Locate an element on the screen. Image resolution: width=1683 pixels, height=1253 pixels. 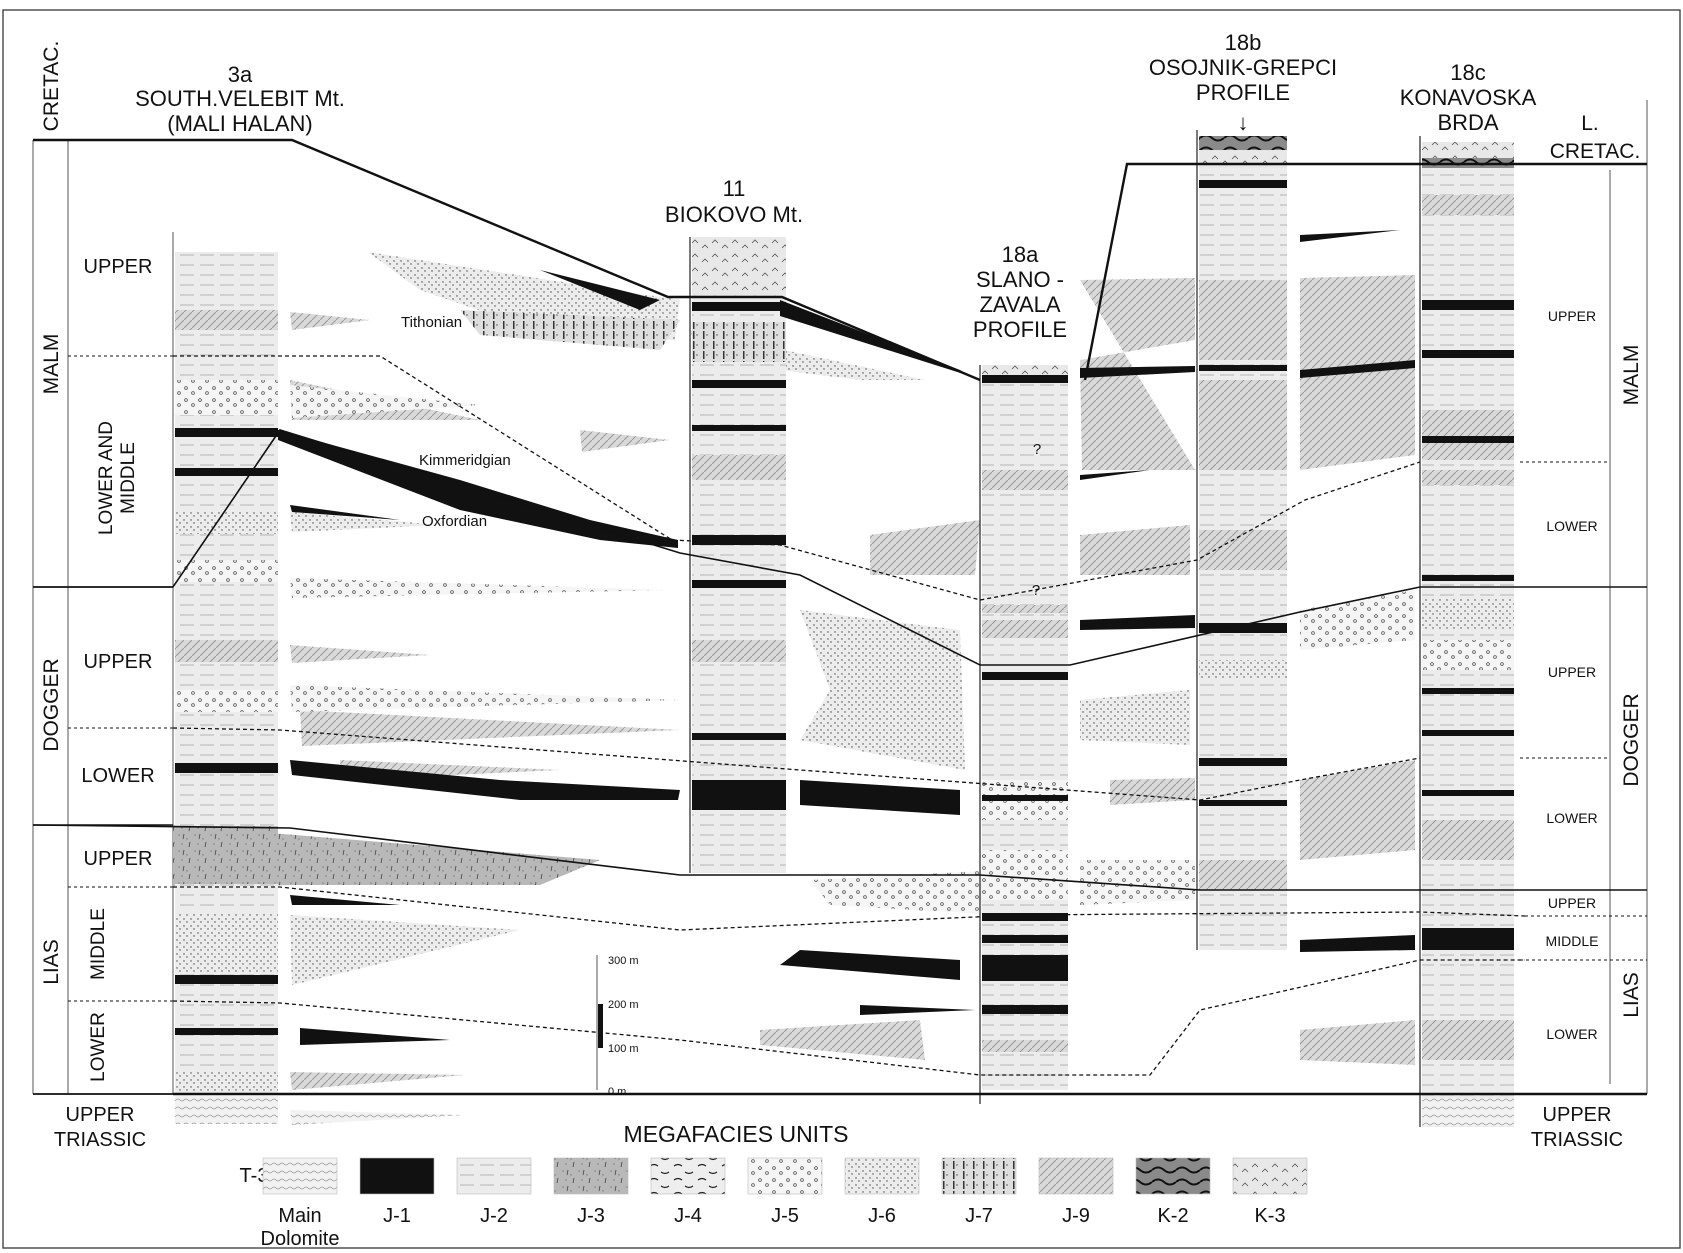
era-right-l-cretac-1: L. is located at coordinates (1590, 123).